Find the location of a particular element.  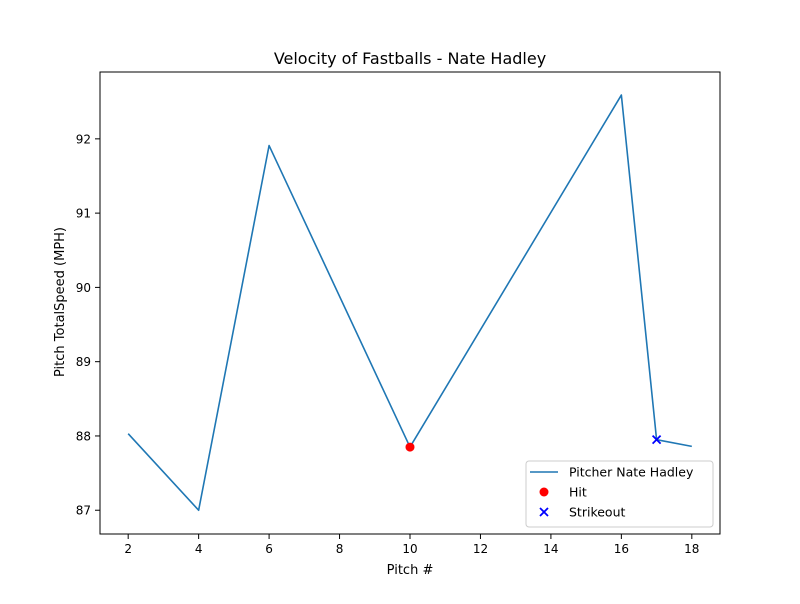

y-tick-label: 90 is located at coordinates (83, 288).